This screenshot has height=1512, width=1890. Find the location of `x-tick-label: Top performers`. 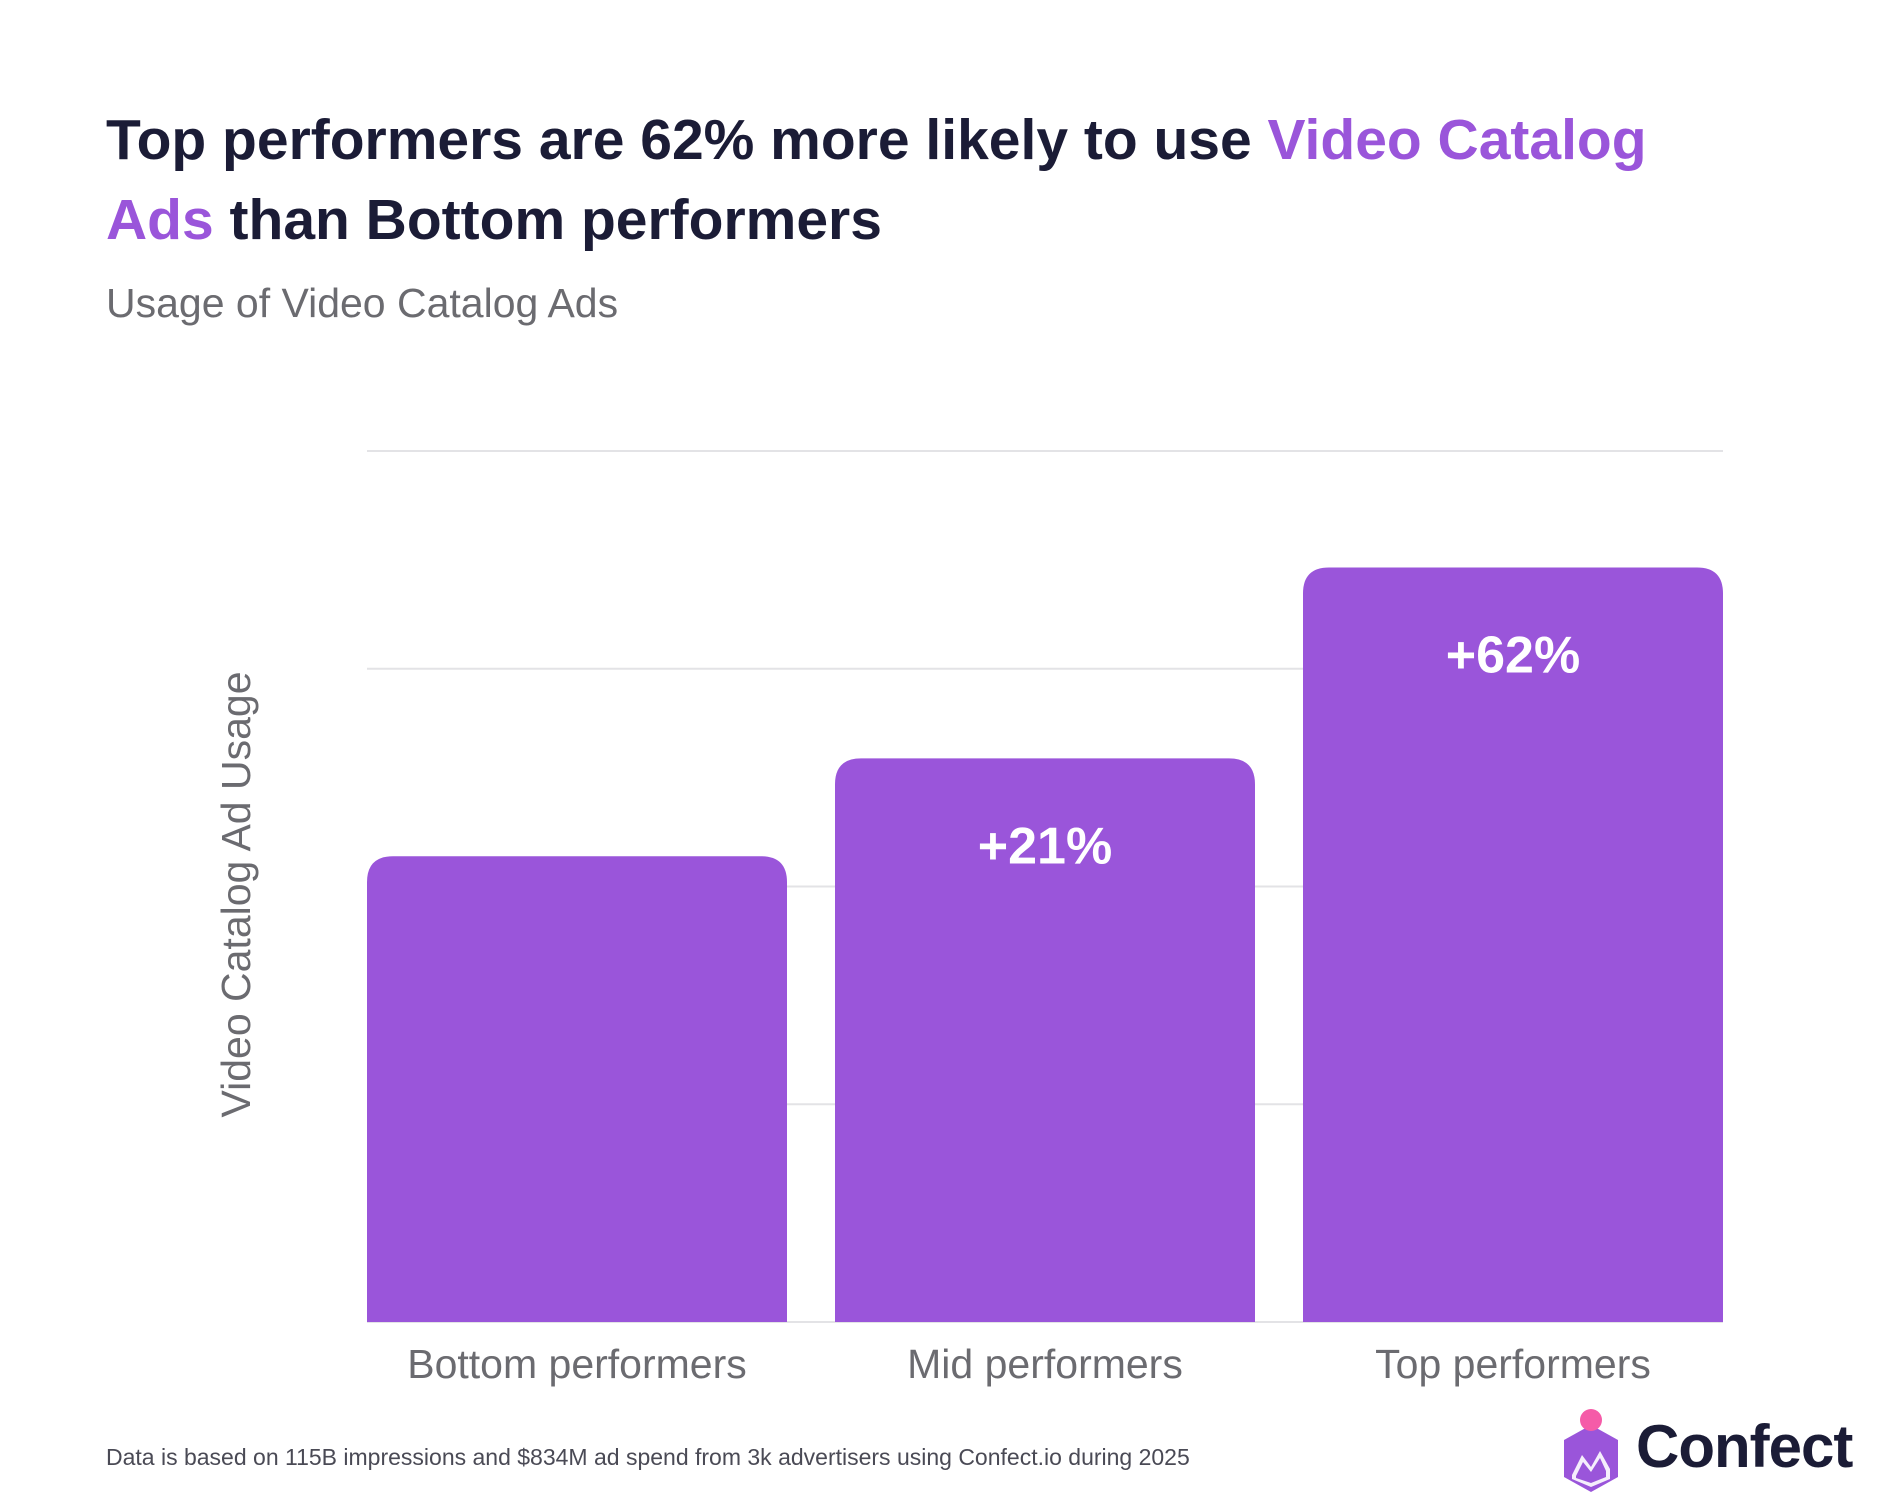

x-tick-label: Top performers is located at coordinates (1513, 1364).